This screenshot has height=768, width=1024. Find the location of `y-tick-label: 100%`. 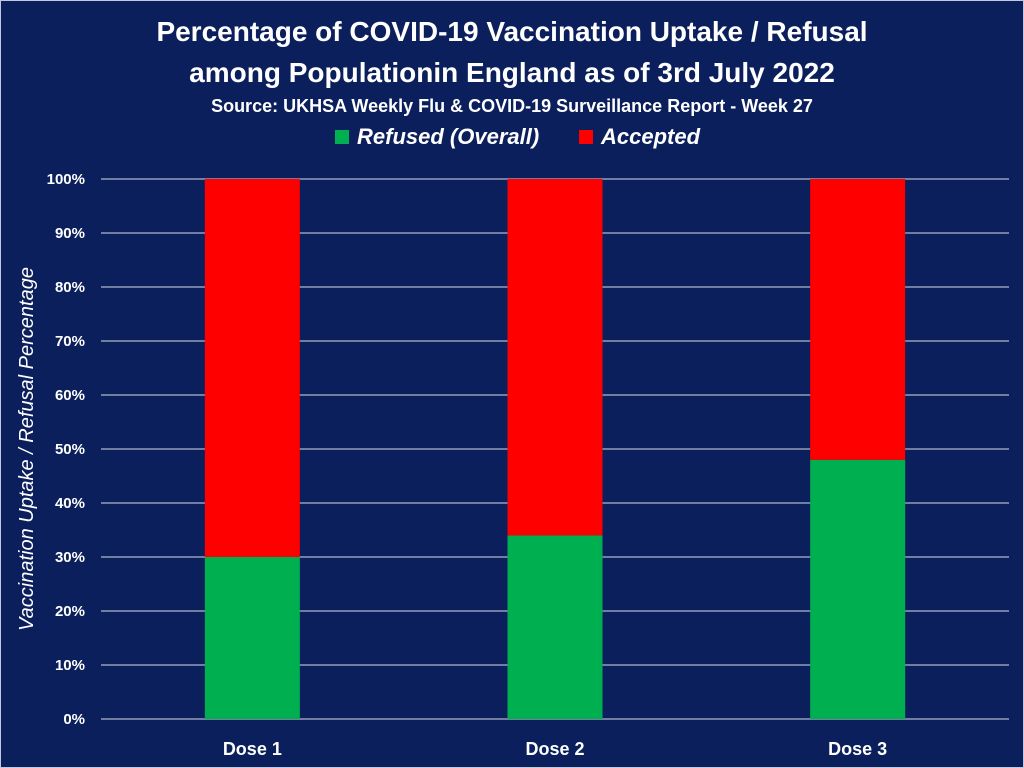

y-tick-label: 100% is located at coordinates (66, 179).